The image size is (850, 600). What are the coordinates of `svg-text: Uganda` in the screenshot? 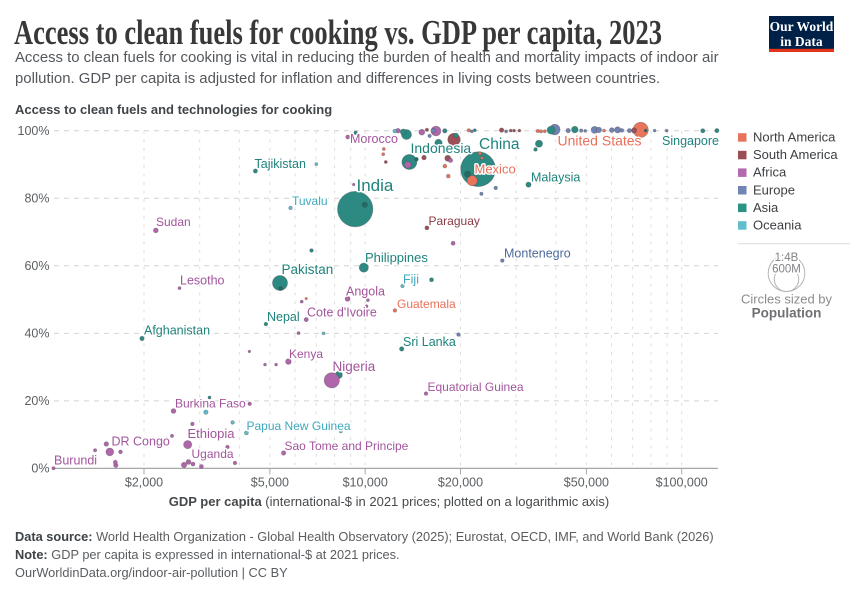 It's located at (213, 454).